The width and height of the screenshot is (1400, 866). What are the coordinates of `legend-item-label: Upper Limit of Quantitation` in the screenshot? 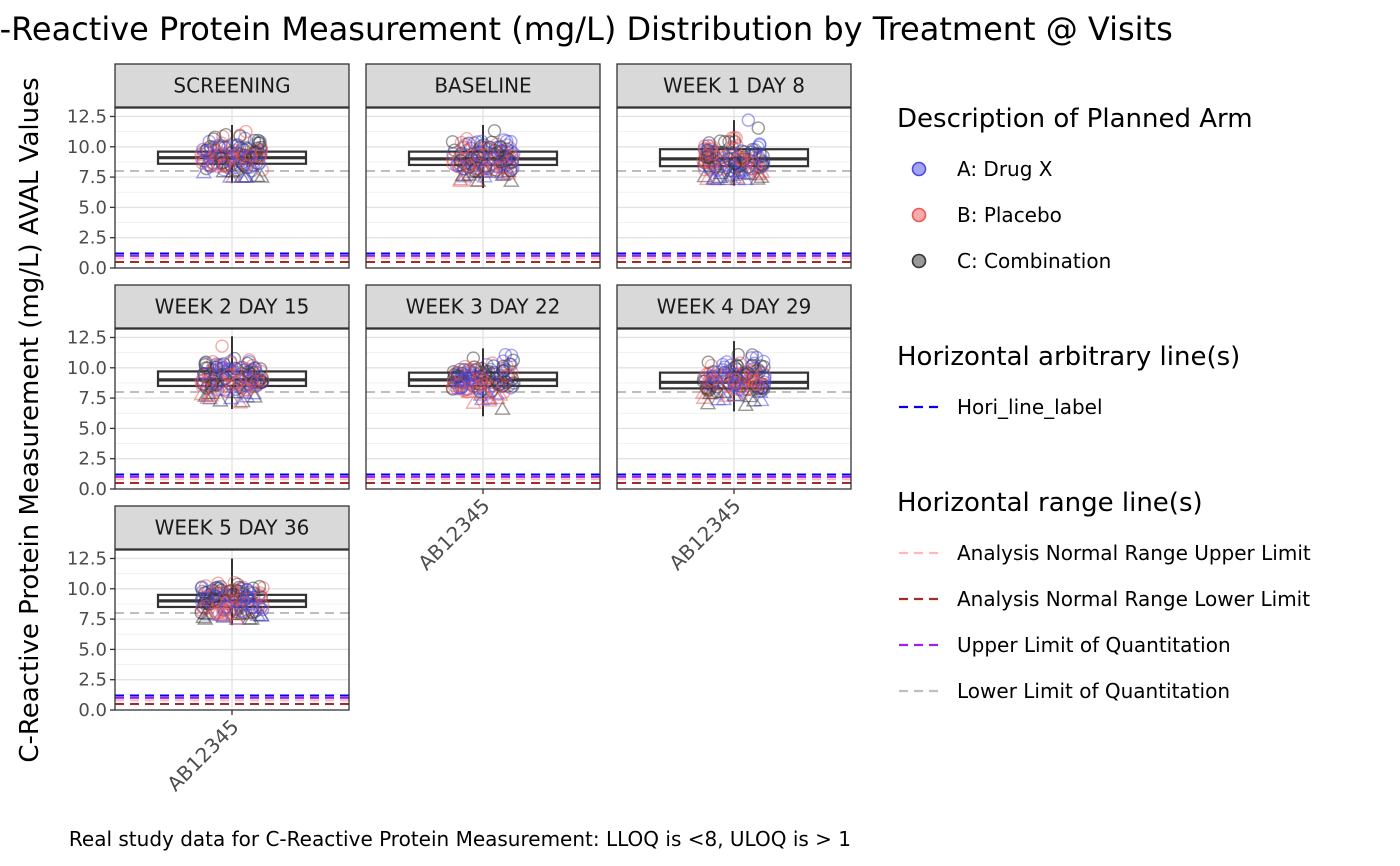 It's located at (1094, 645).